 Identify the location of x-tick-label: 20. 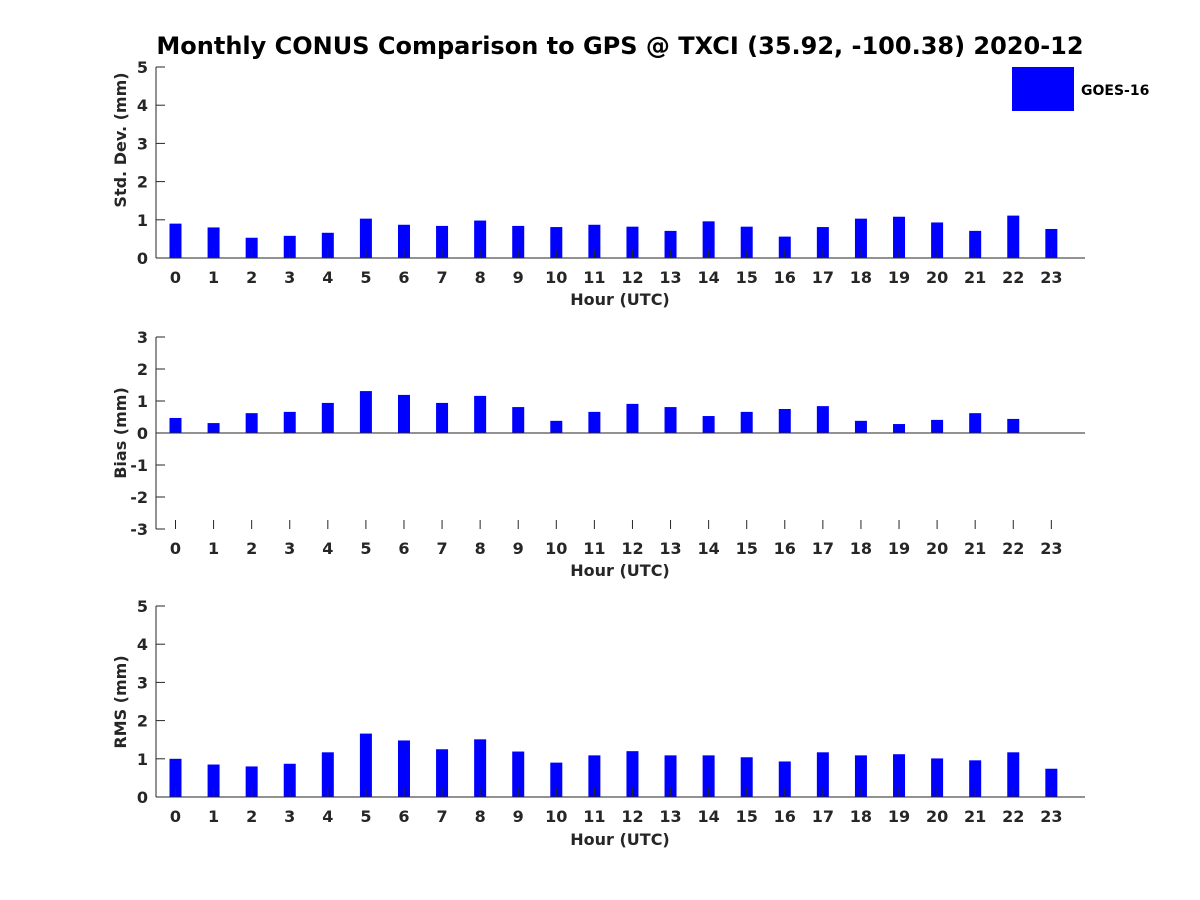
(937, 548).